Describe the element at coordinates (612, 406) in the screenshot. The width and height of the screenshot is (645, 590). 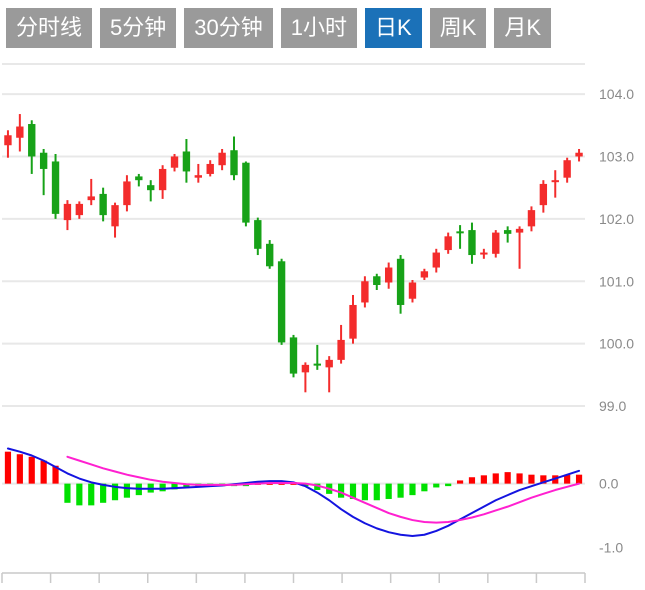
I see `price-tick-label: 99.0` at that location.